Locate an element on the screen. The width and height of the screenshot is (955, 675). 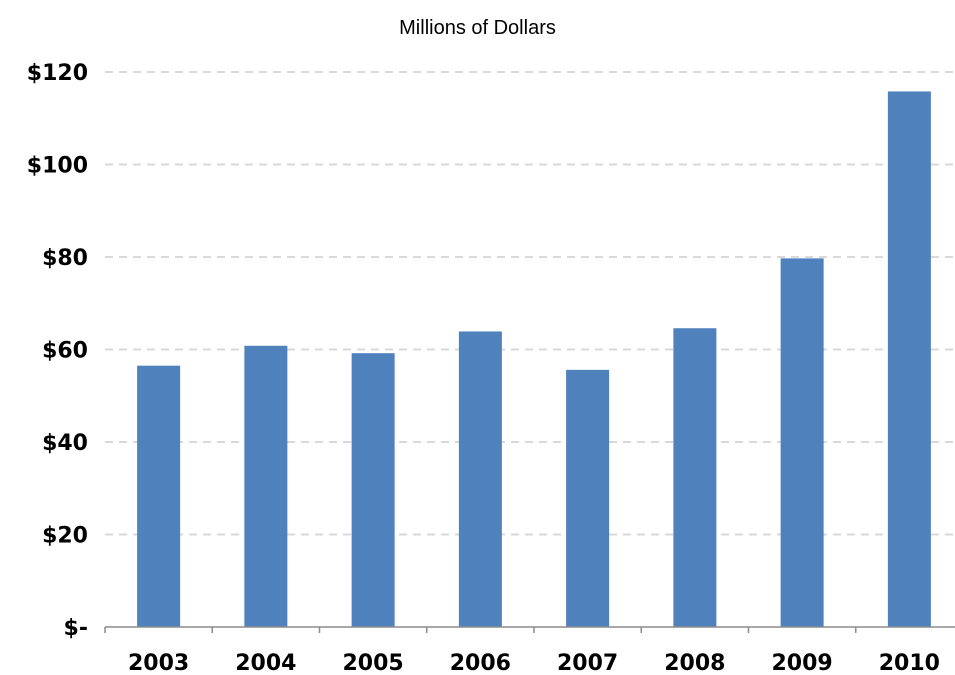
chart-title: Millions of Dollars is located at coordinates (477, 28).